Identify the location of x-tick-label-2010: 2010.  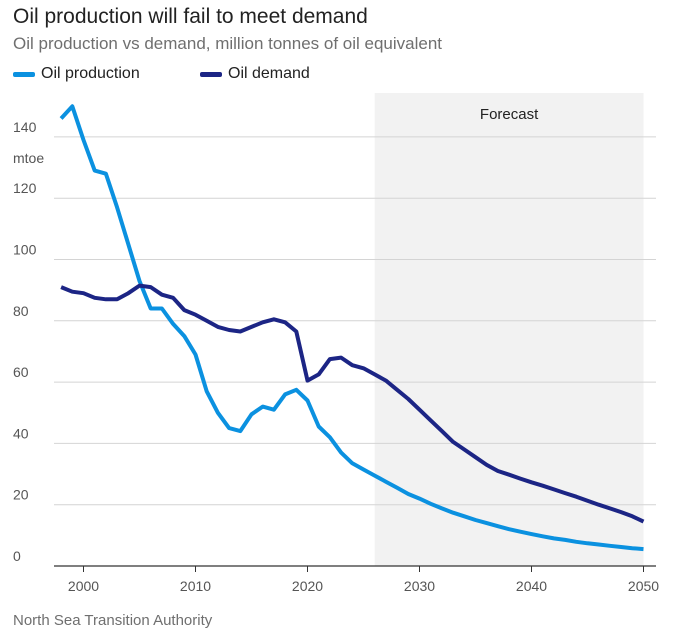
(195, 586).